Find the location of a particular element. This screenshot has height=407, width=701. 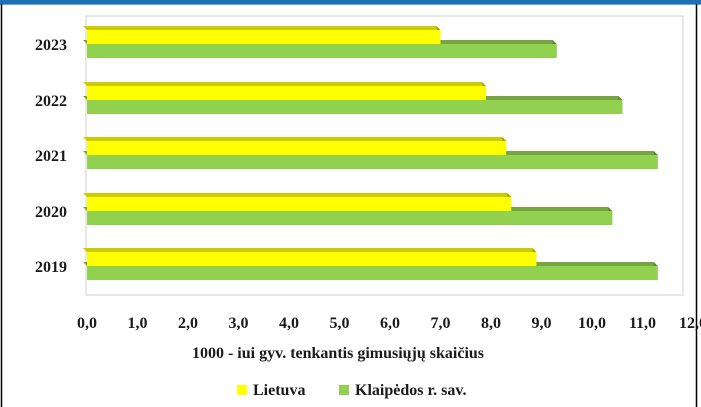

x-tick-label: 10,0 is located at coordinates (592, 323).